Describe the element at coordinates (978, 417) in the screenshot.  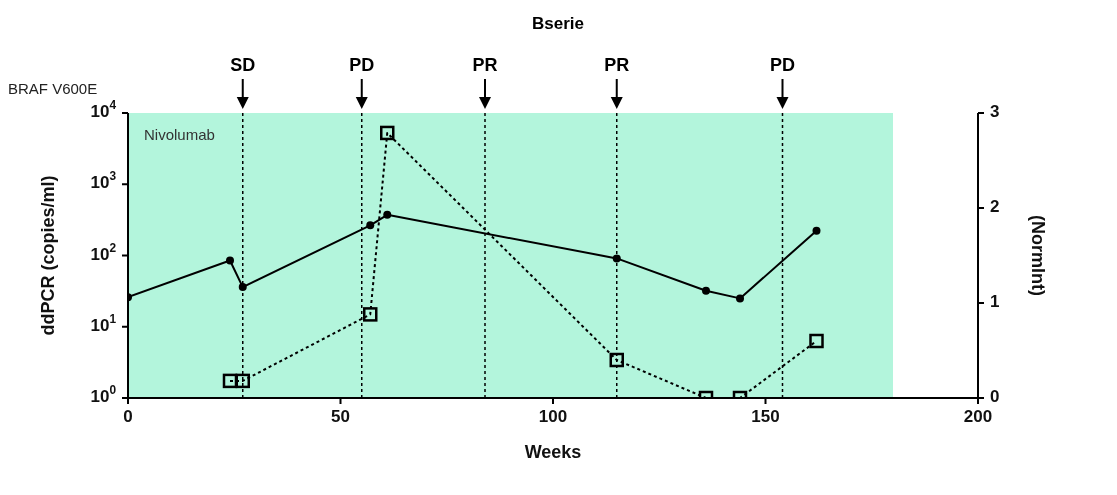
I see `x-tick-label: 200` at that location.